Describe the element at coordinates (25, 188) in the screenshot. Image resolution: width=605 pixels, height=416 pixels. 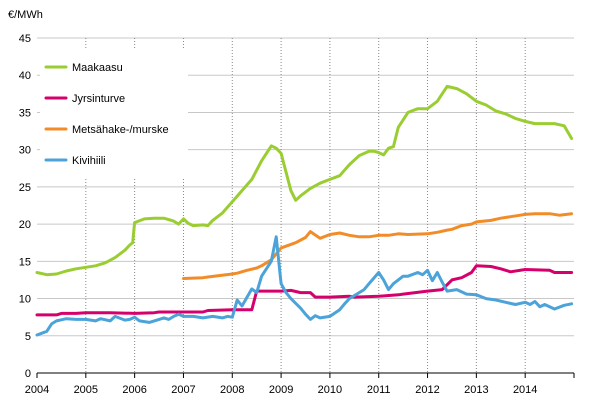
I see `y-tick-label: 25` at that location.